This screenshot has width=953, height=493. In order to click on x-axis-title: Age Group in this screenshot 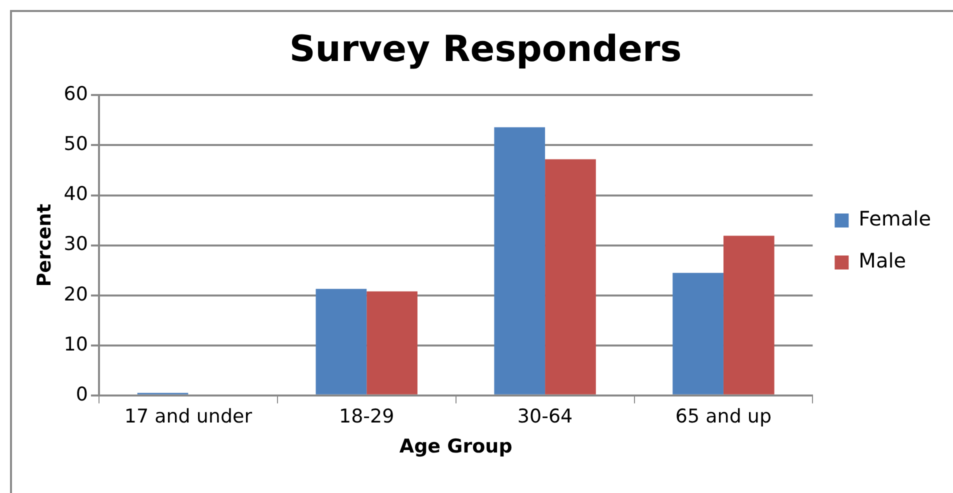, I will do `click(455, 447)`.